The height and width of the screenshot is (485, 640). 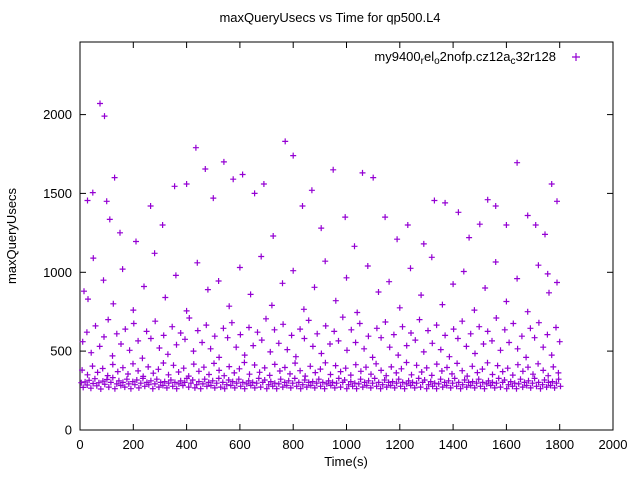 I want to click on legend-label: my9400relo2nofp.cz12ac32r128, so click(x=465, y=58).